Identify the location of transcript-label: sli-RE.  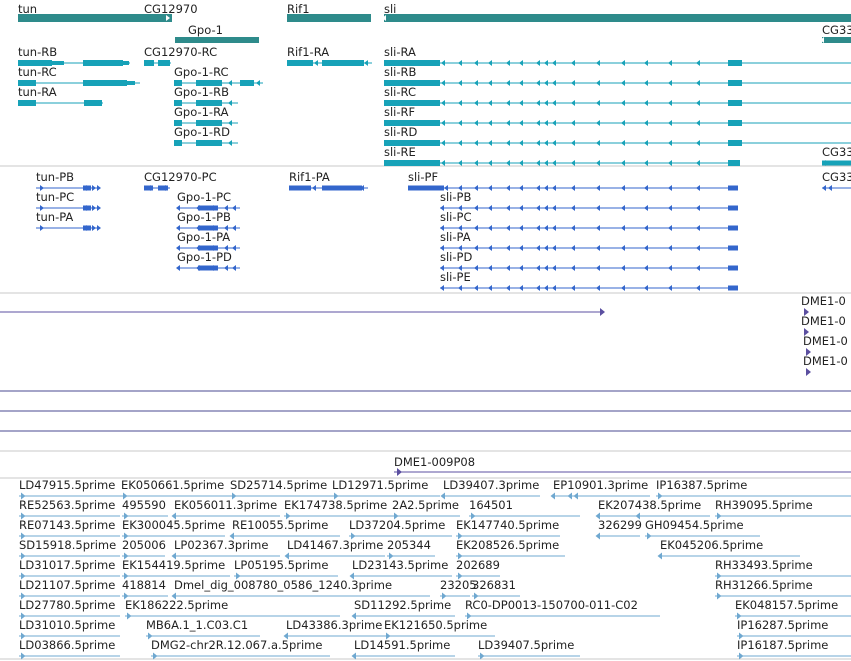
(400, 152).